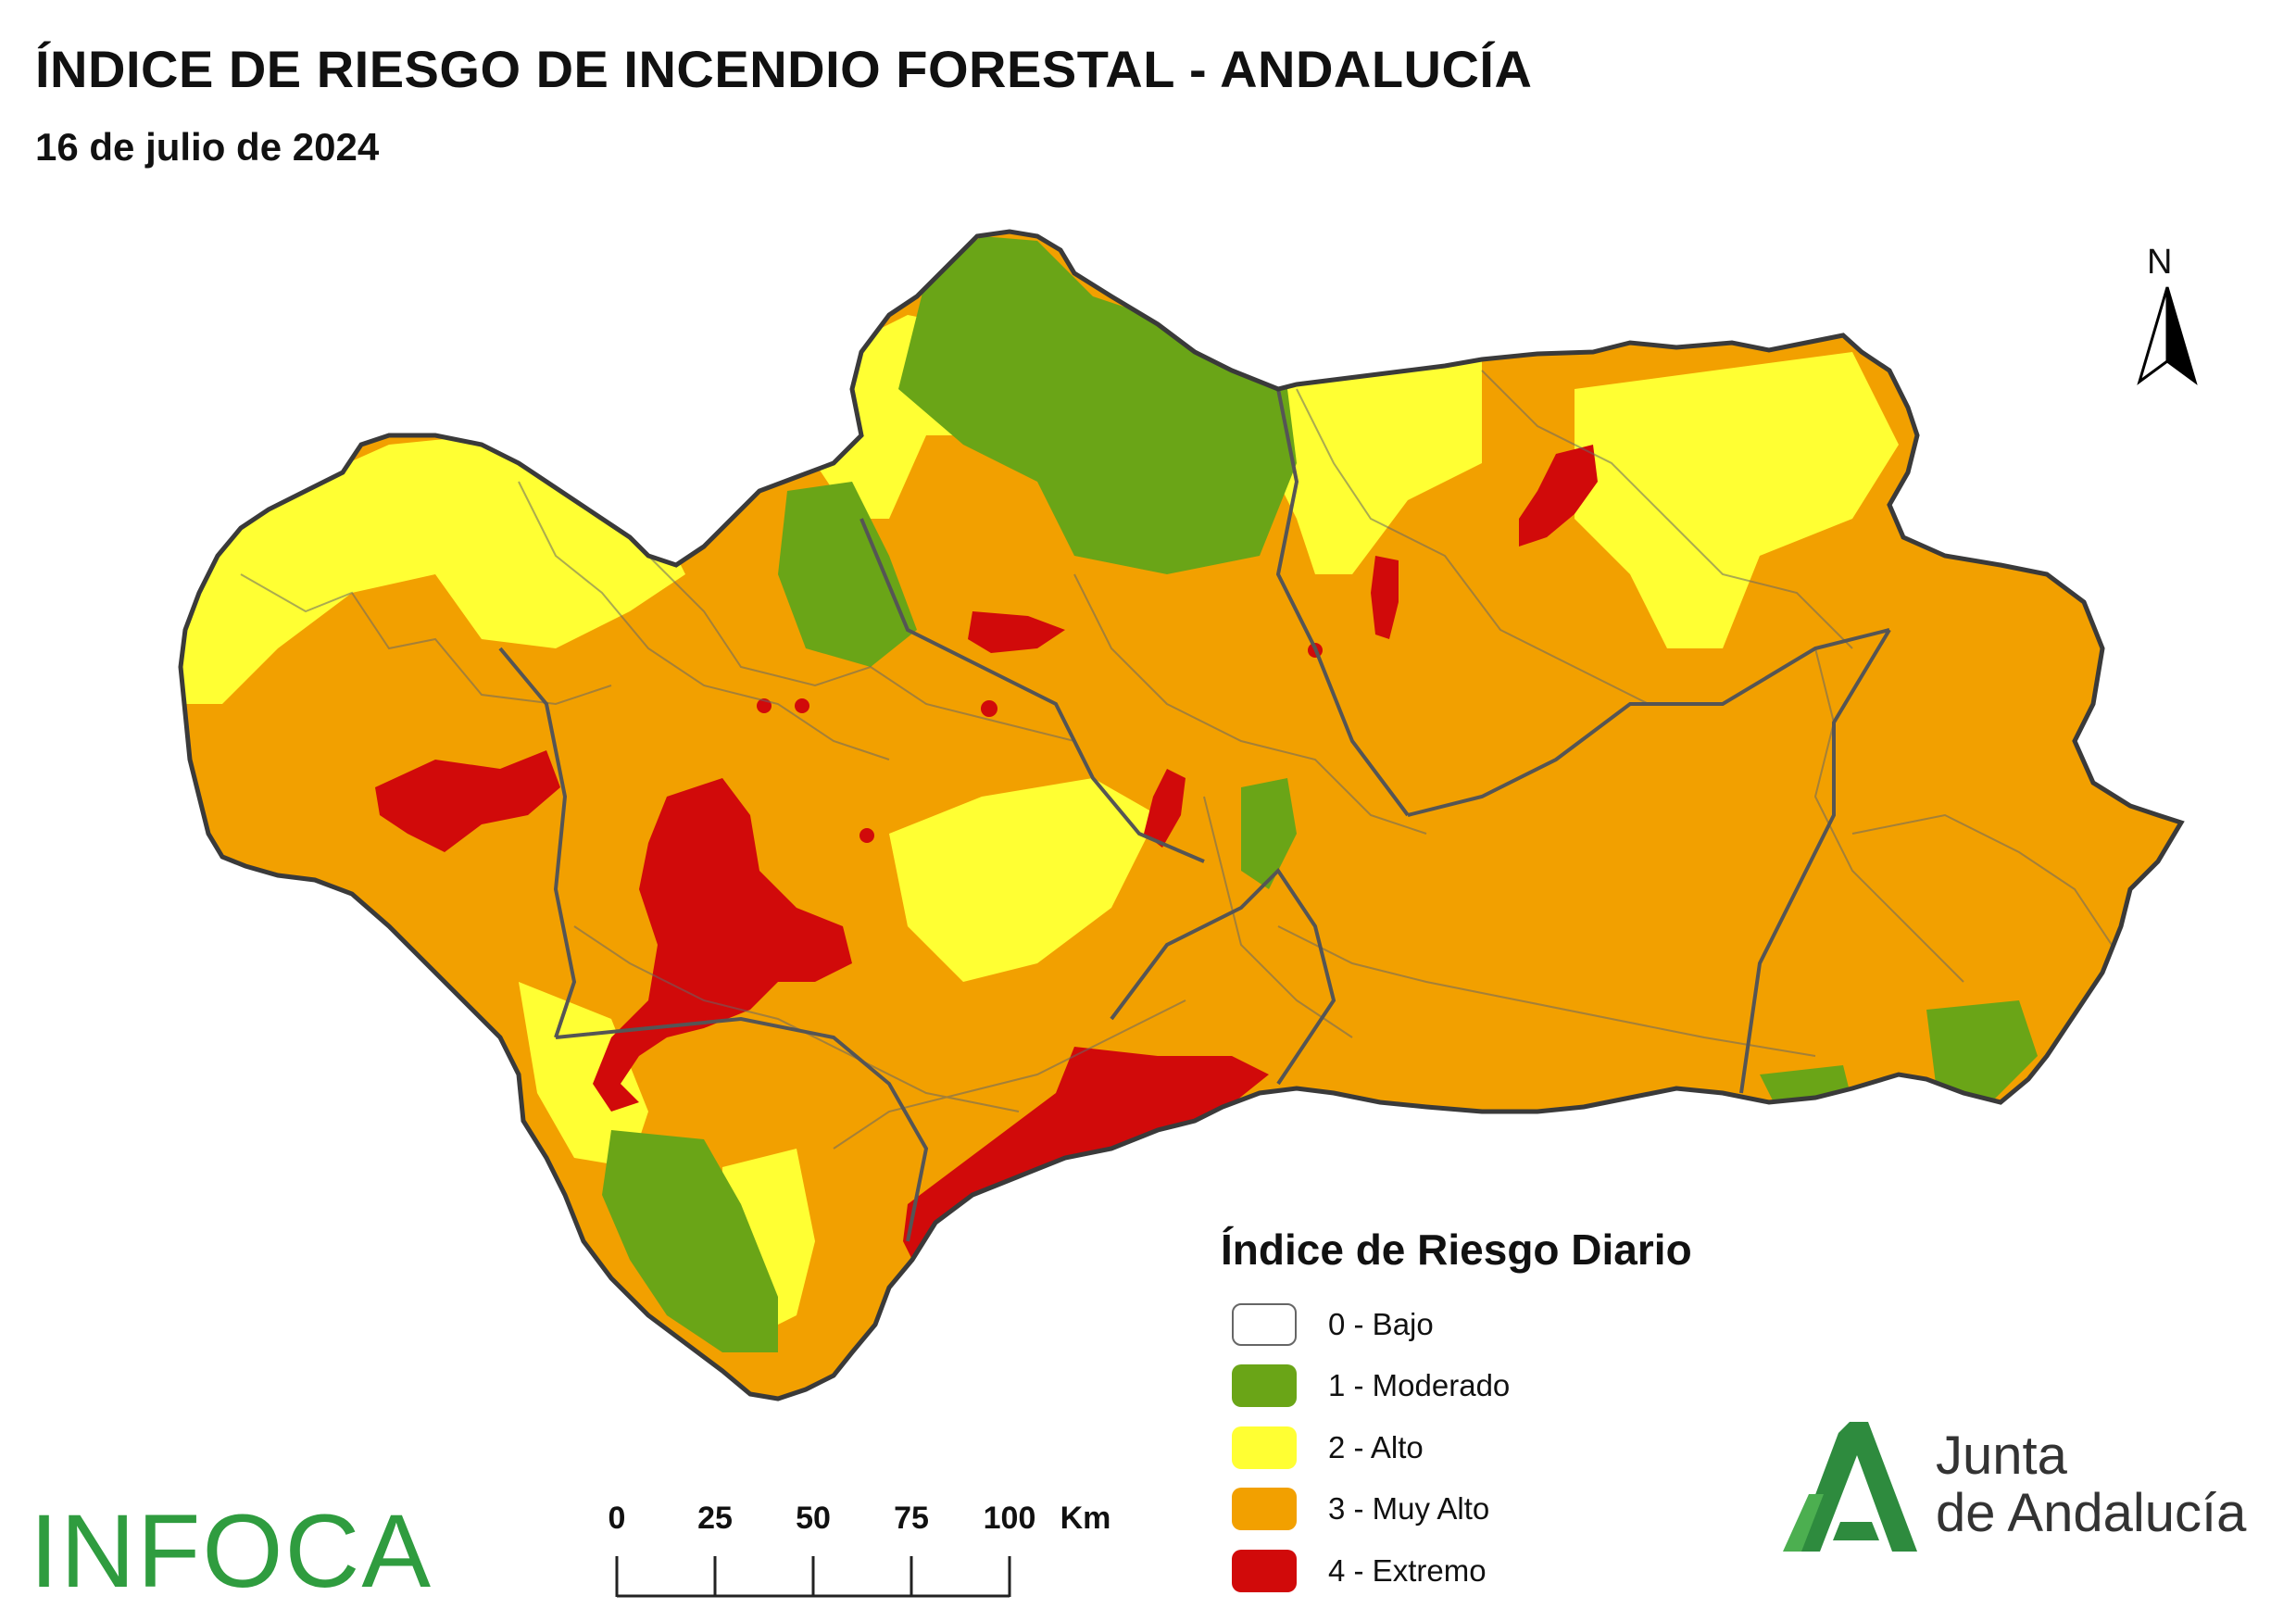 Image resolution: width=2296 pixels, height=1621 pixels. What do you see at coordinates (231, 1551) in the screenshot?
I see `infoca-logo: INFOCA` at bounding box center [231, 1551].